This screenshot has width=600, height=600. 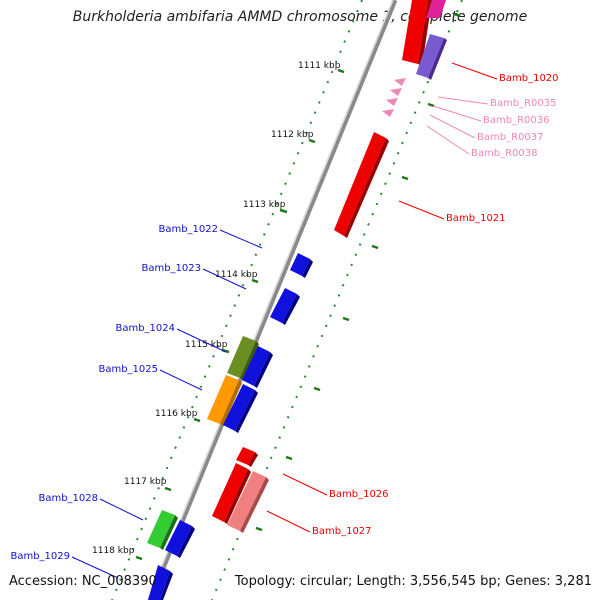 I want to click on gene-feature-bamb-r0037, so click(x=392, y=102).